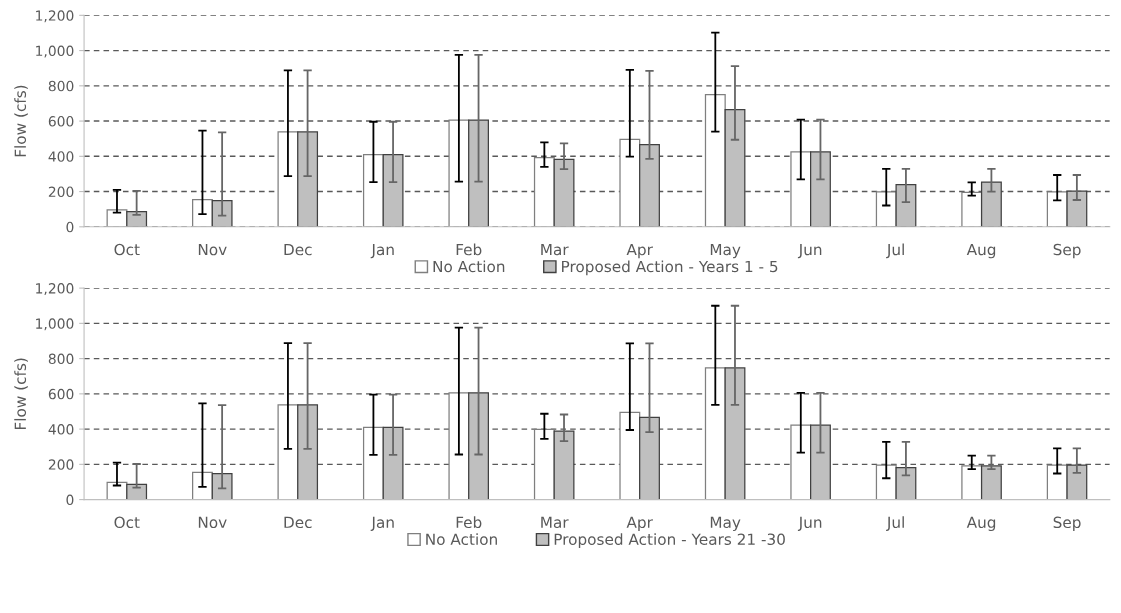  Describe the element at coordinates (670, 268) in the screenshot. I see `legend-label: Proposed Action - Years 1 - 5` at that location.